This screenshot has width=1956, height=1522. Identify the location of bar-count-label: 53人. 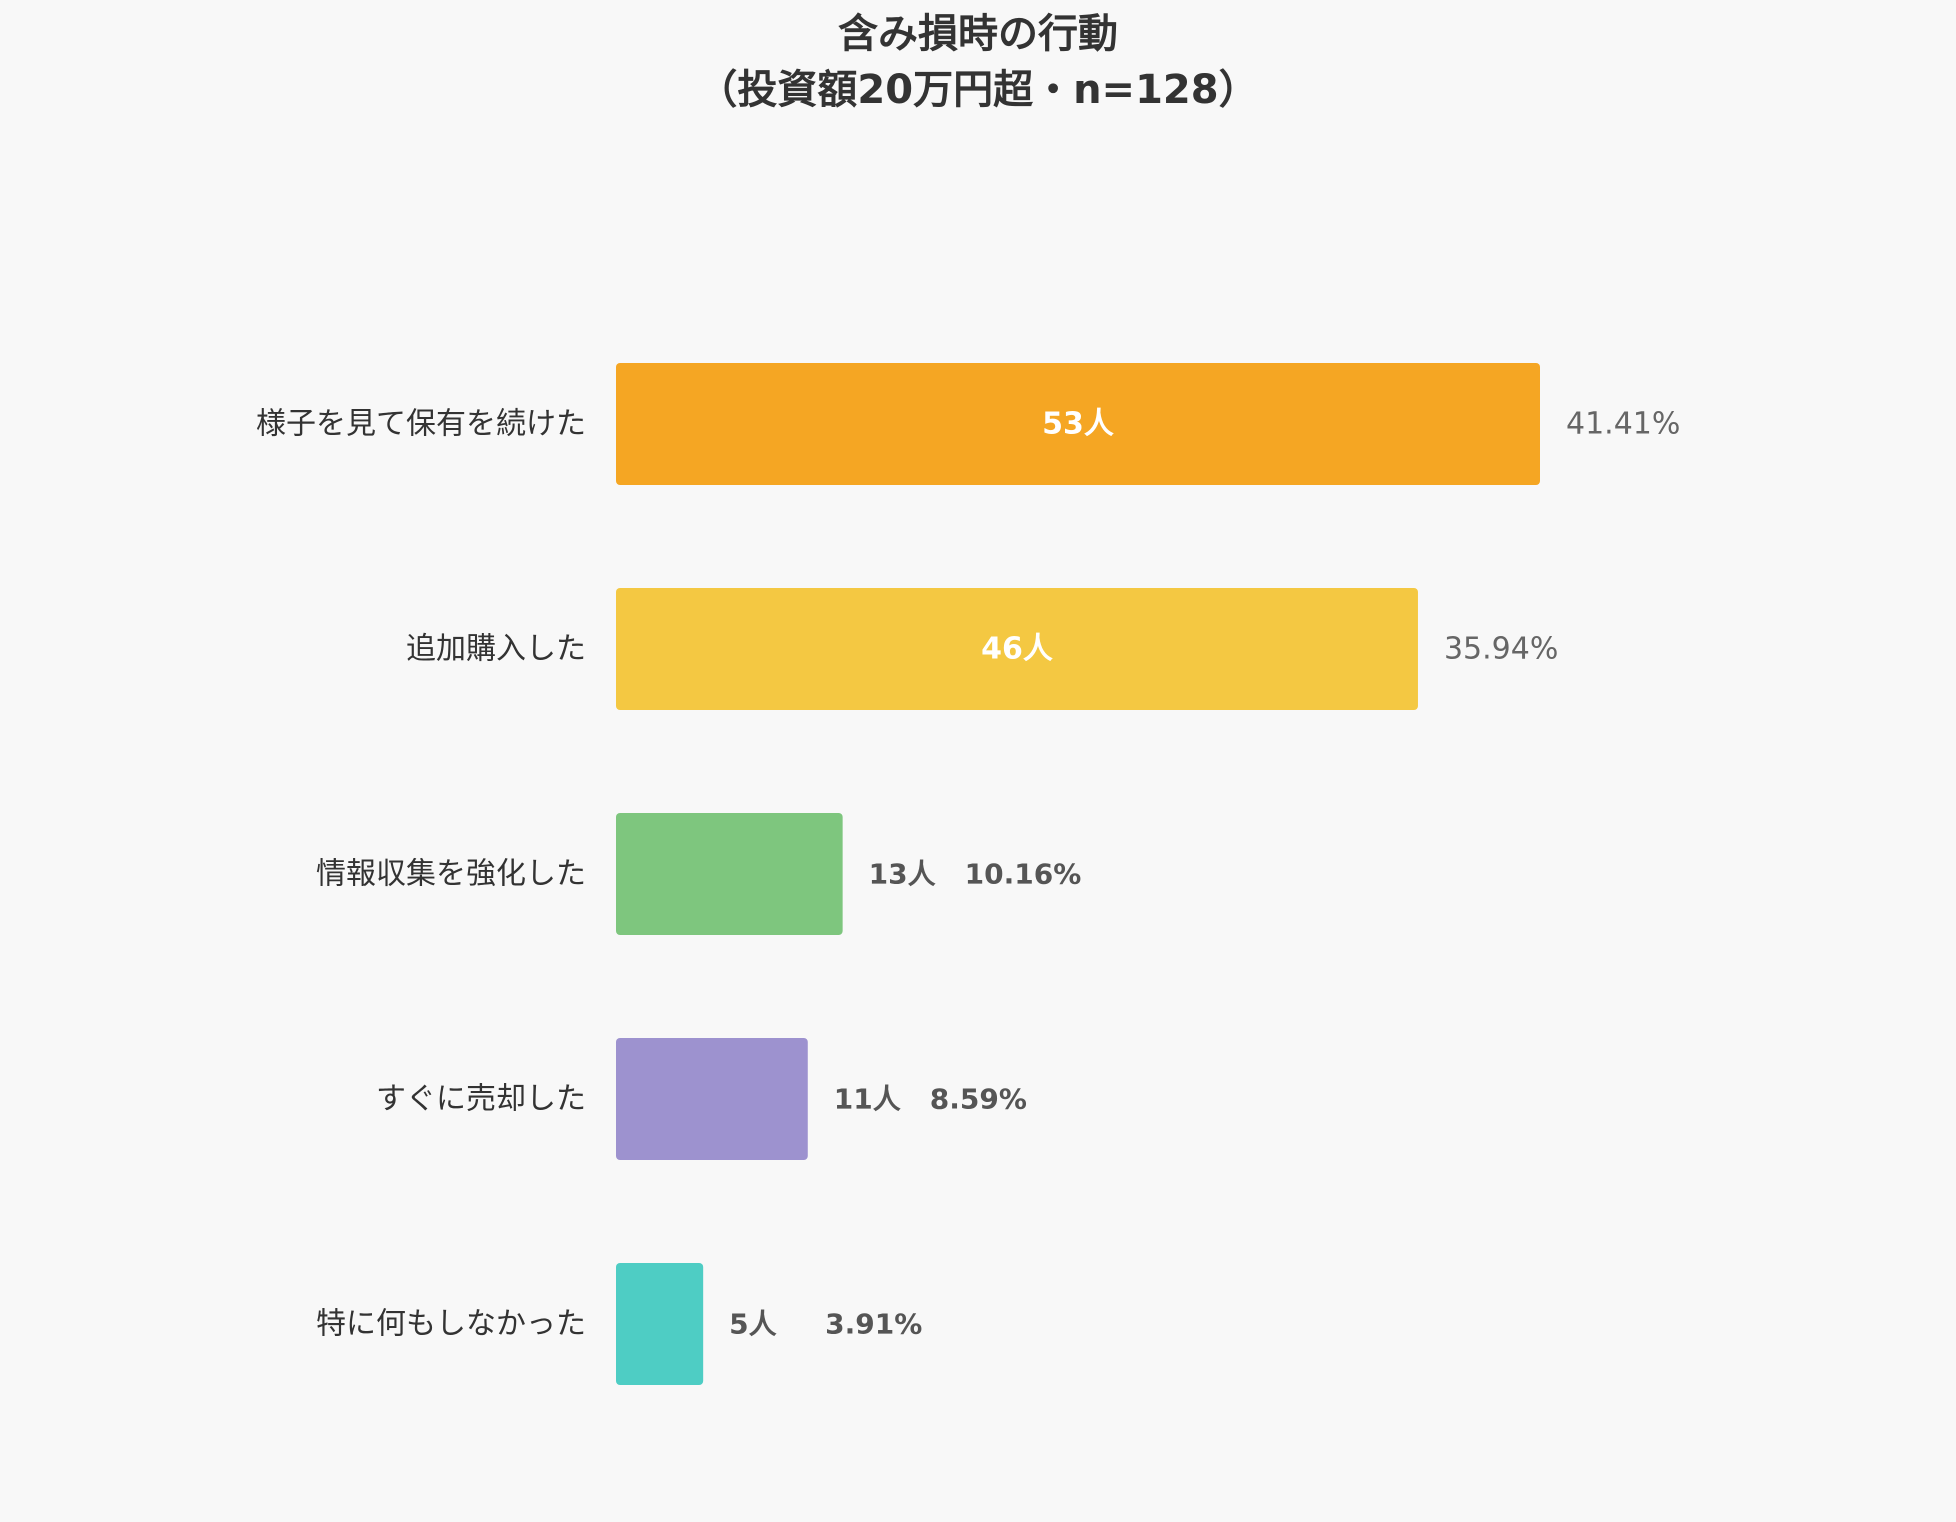
(1078, 424).